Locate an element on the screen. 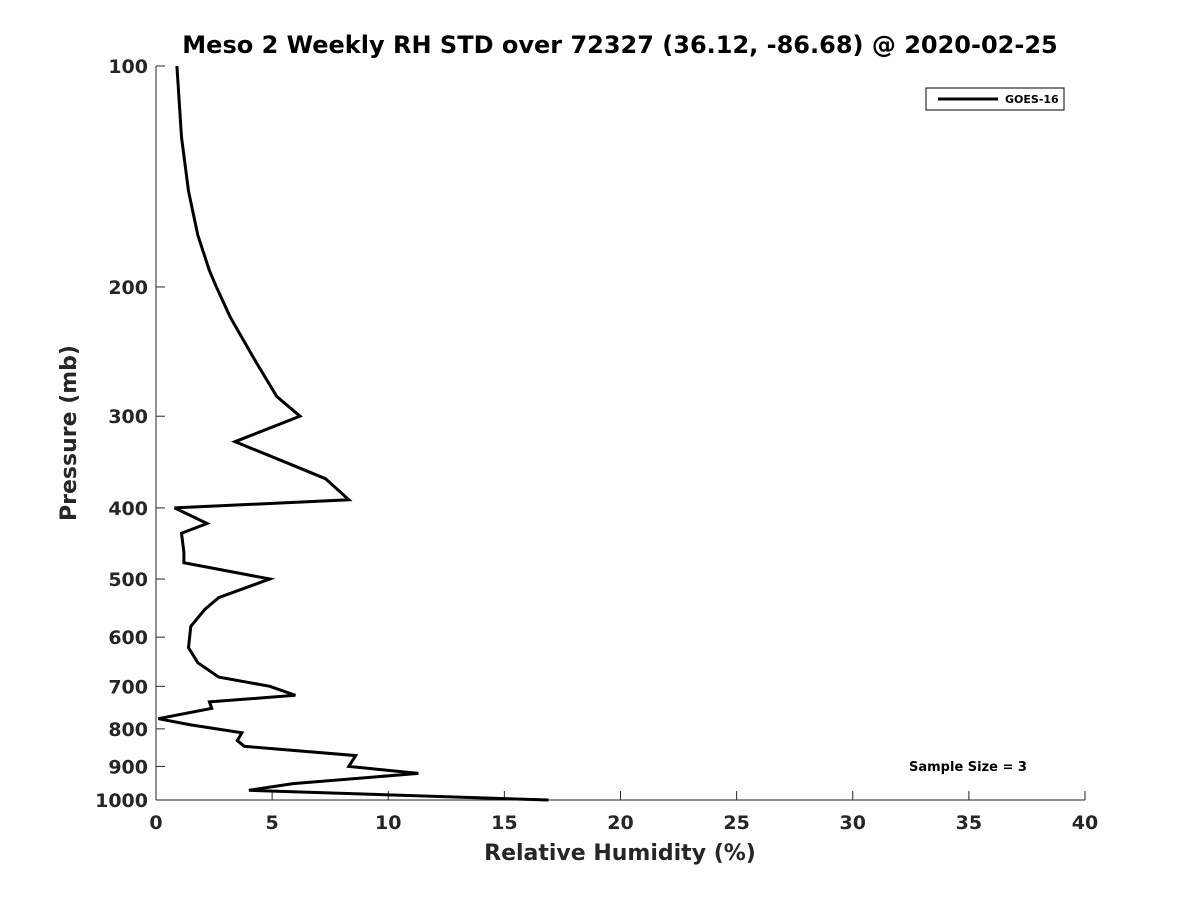 This screenshot has width=1200, height=900. x-tick-label: 5 is located at coordinates (272, 823).